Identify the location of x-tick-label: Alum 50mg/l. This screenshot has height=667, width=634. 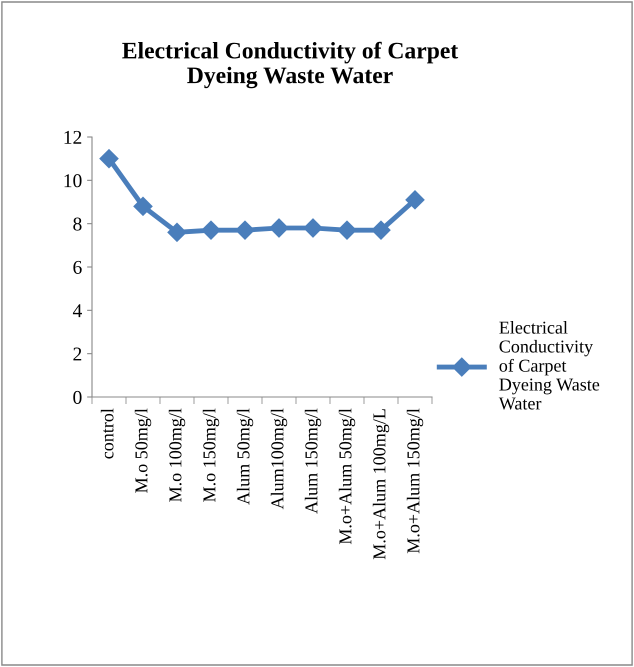
(245, 456).